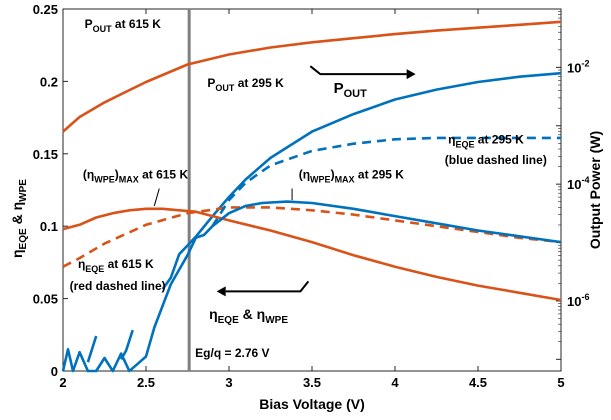 The image size is (611, 420). Describe the element at coordinates (49, 226) in the screenshot. I see `y-tick-label: 0.1` at that location.